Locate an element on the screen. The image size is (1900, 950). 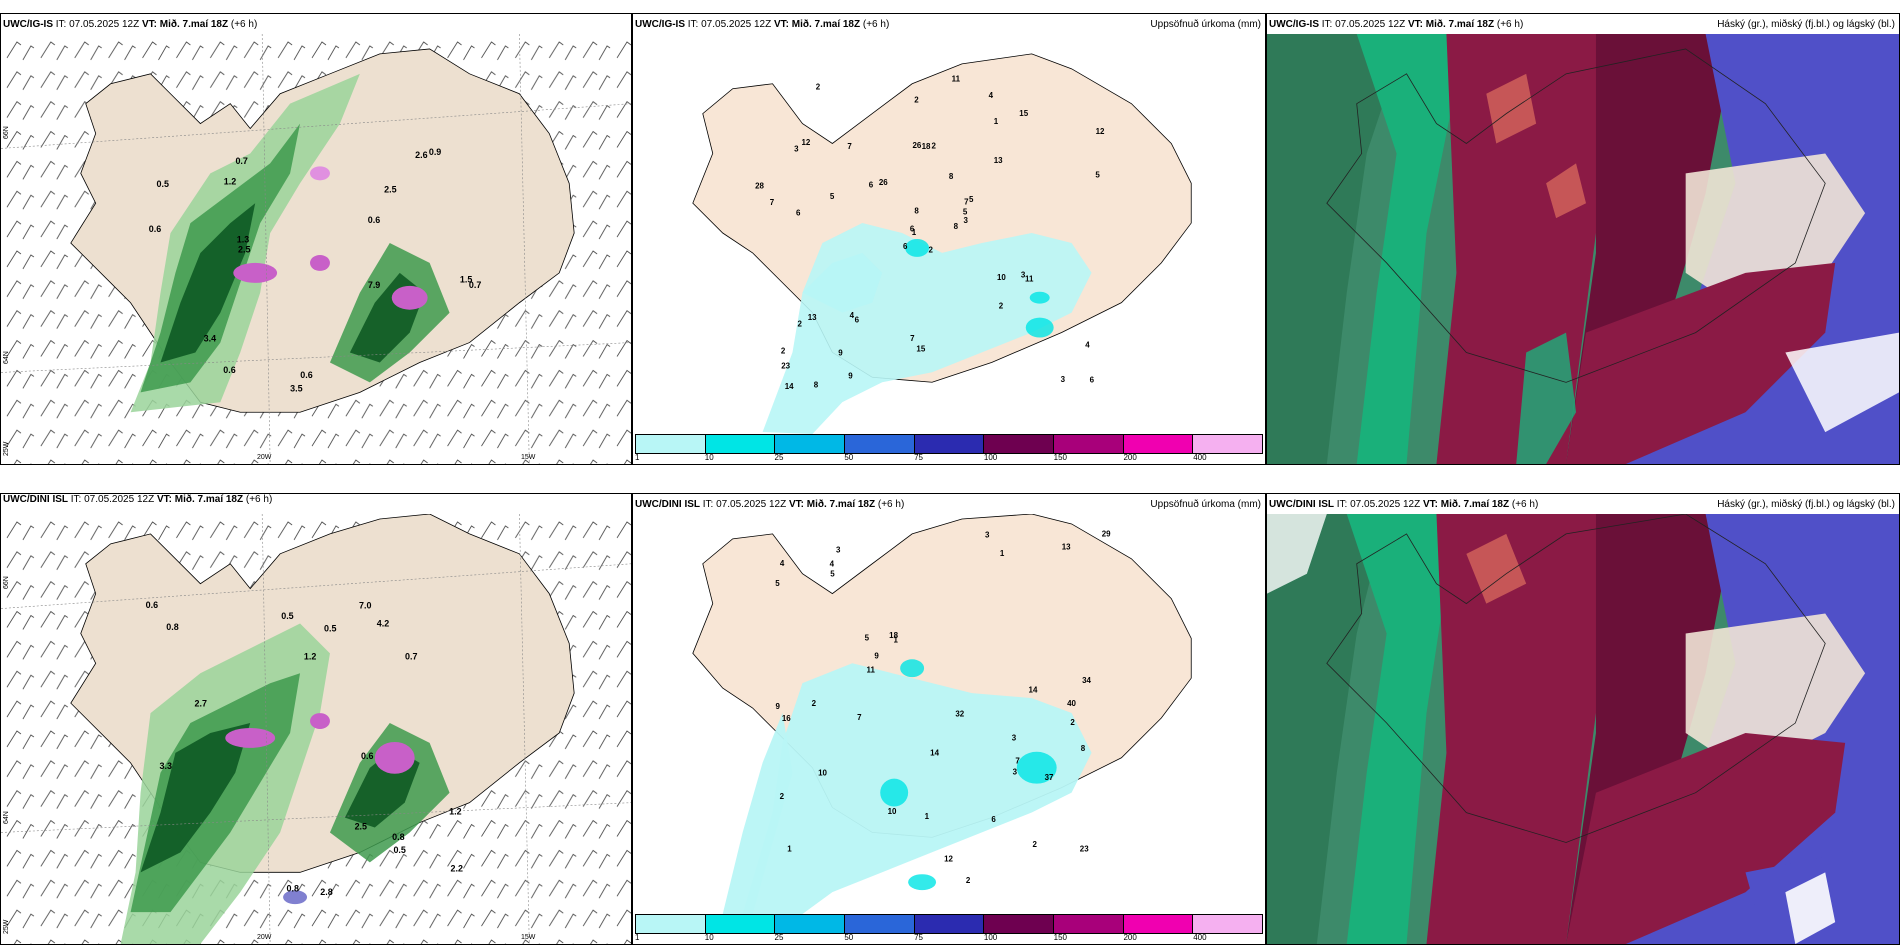
precip-value-label: 2.6 is located at coordinates (421, 155).